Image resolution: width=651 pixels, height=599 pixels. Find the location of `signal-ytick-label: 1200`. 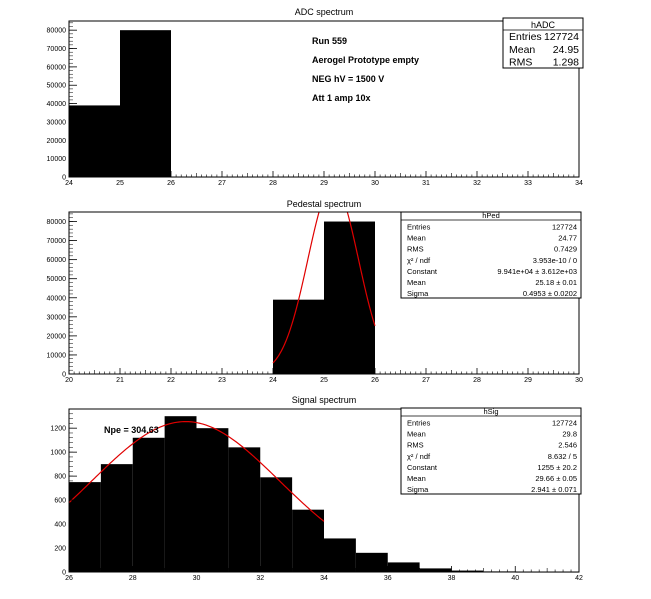

signal-ytick-label: 1200 is located at coordinates (58, 429).